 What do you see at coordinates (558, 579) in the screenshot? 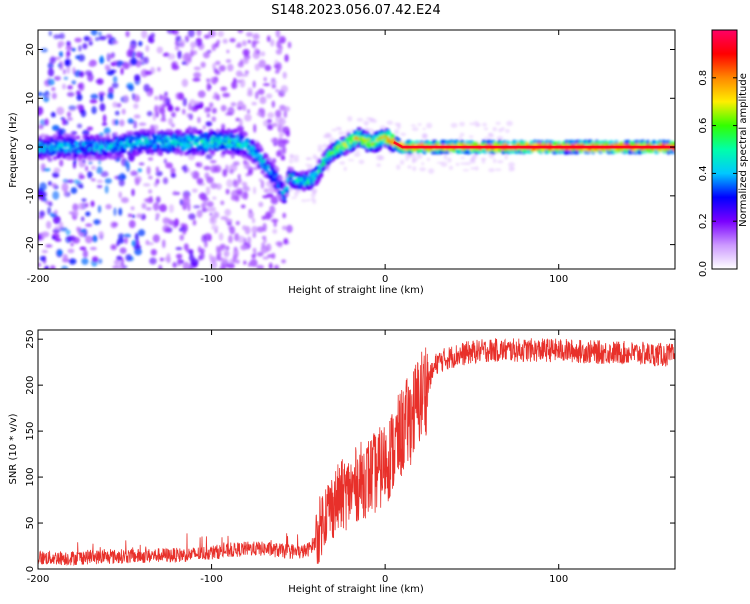
I see `snr-xtick-label: 100` at bounding box center [558, 579].